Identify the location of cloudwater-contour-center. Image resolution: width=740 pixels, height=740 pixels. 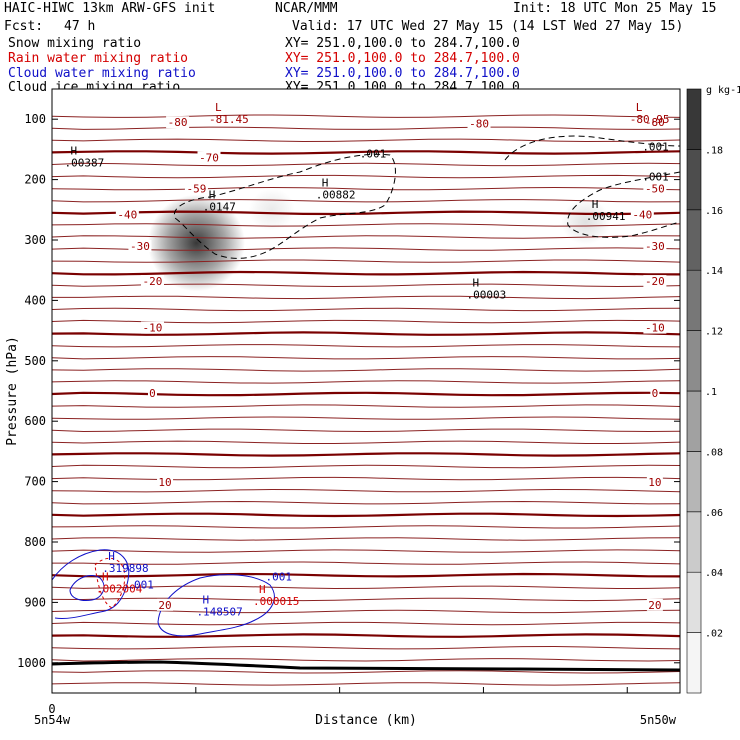
(216, 605).